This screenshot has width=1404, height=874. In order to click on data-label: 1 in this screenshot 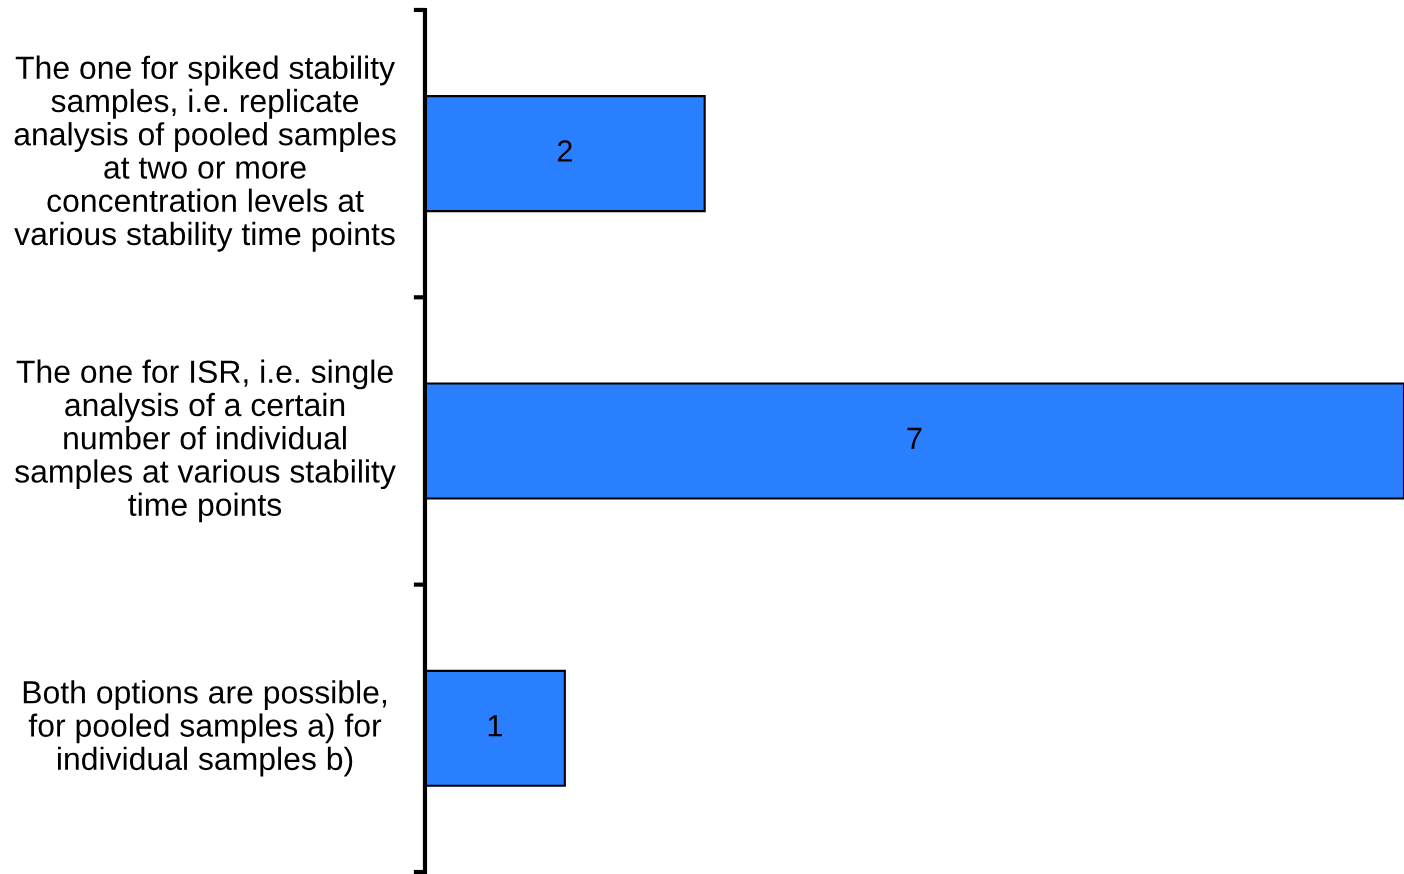, I will do `click(495, 726)`.